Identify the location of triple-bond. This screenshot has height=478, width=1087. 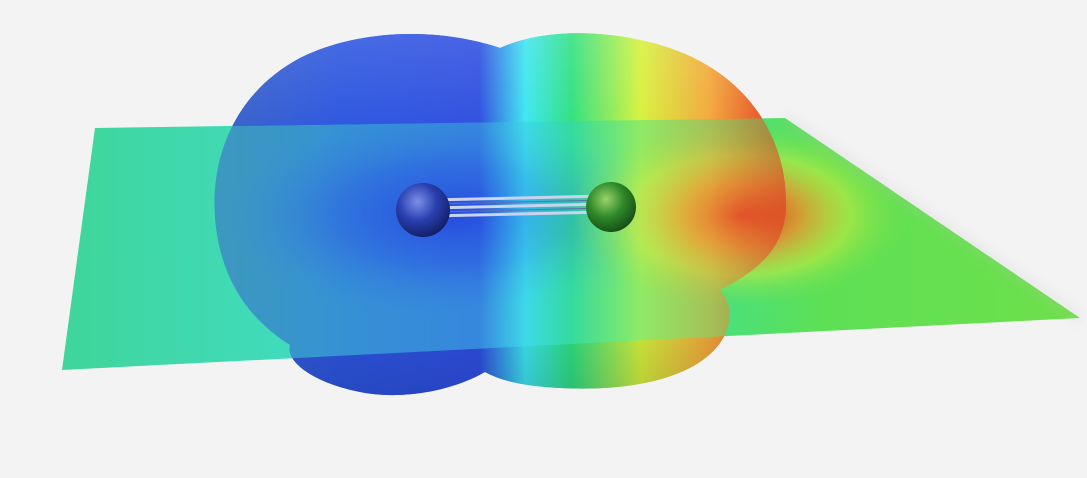
(517, 206).